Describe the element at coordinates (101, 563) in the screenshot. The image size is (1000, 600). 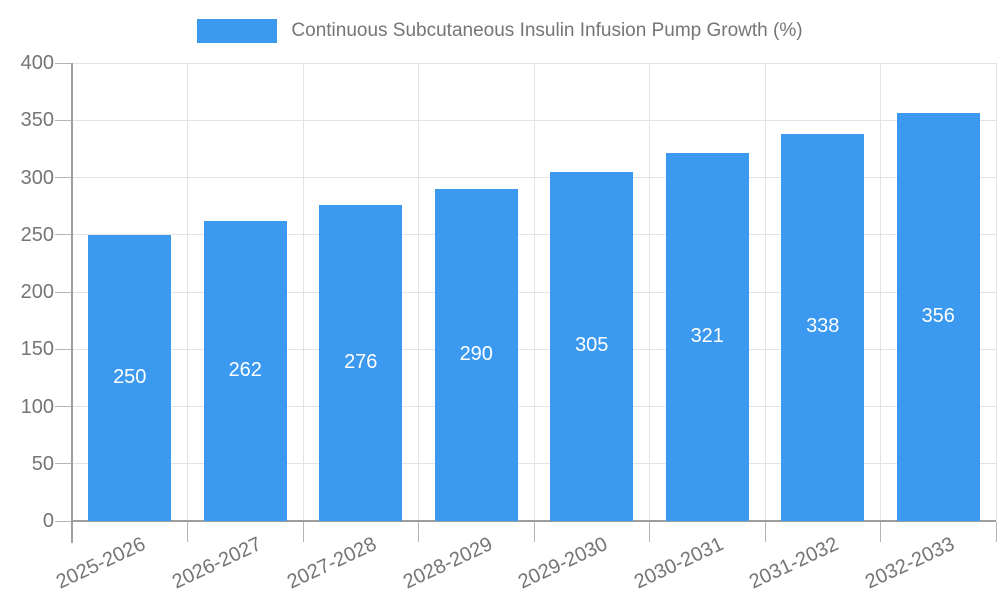
I see `x-tick-label: 2025-2026` at that location.